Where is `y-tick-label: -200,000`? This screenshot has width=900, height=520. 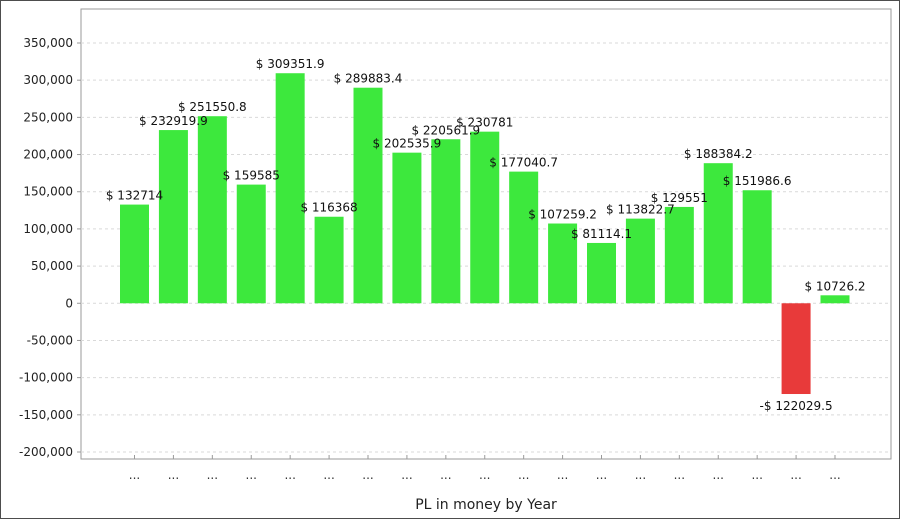 y-tick-label: -200,000 is located at coordinates (46, 452).